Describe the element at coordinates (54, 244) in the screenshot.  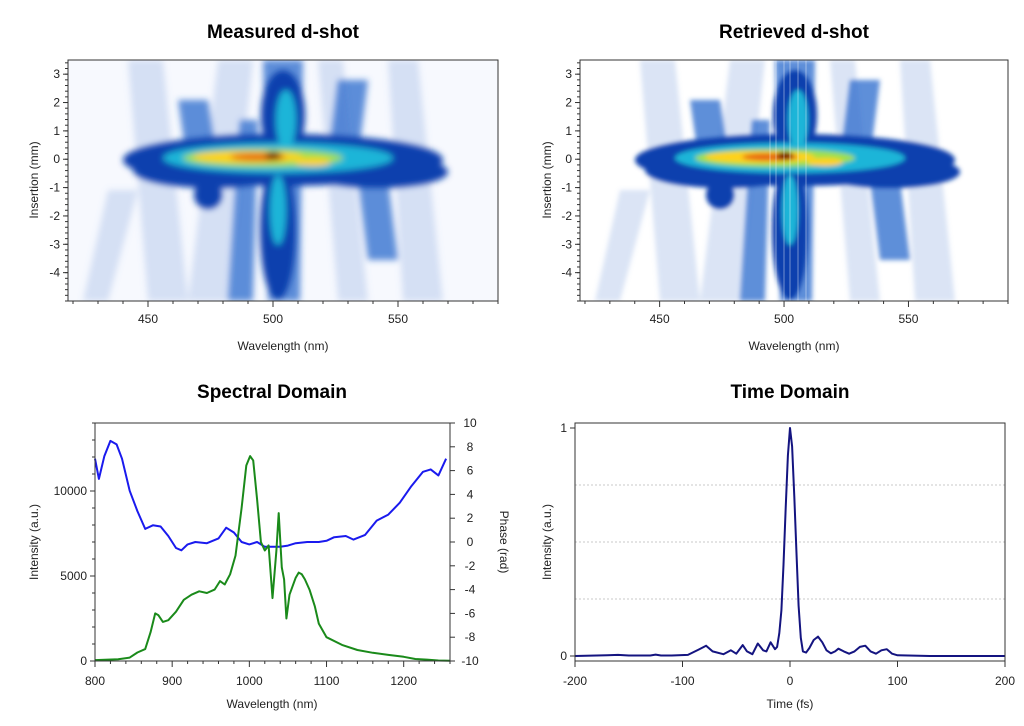
I see `measured-ytick-label: -3` at that location.